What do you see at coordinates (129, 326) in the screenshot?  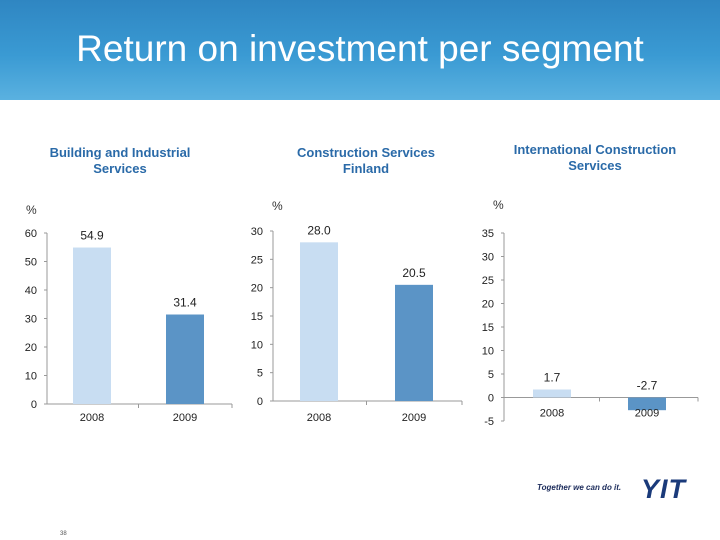 I see `chart-building-industrial: 0 10 20 30 40 50 60 54.9 2008 31.4 2009` at bounding box center [129, 326].